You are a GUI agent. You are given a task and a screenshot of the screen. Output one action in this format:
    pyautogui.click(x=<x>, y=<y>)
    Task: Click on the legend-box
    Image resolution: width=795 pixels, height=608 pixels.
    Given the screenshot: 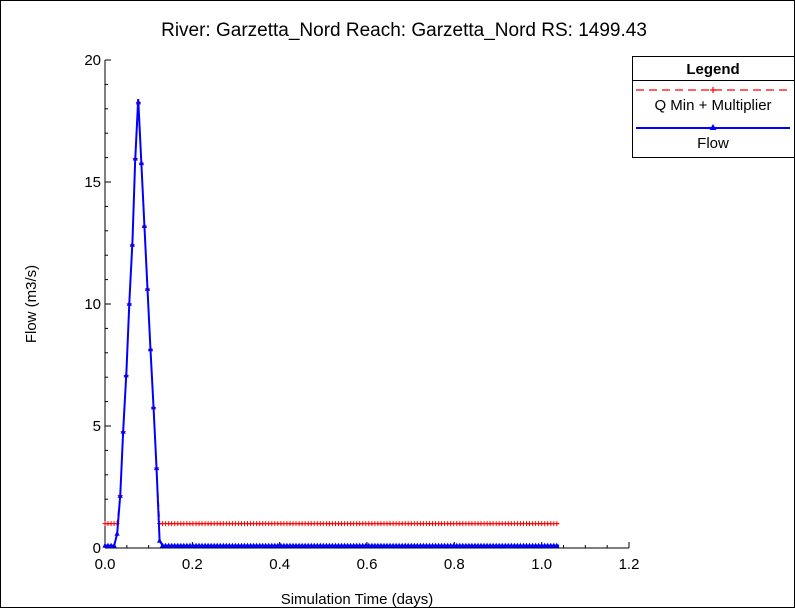 What is the action you would take?
    pyautogui.click(x=713, y=107)
    